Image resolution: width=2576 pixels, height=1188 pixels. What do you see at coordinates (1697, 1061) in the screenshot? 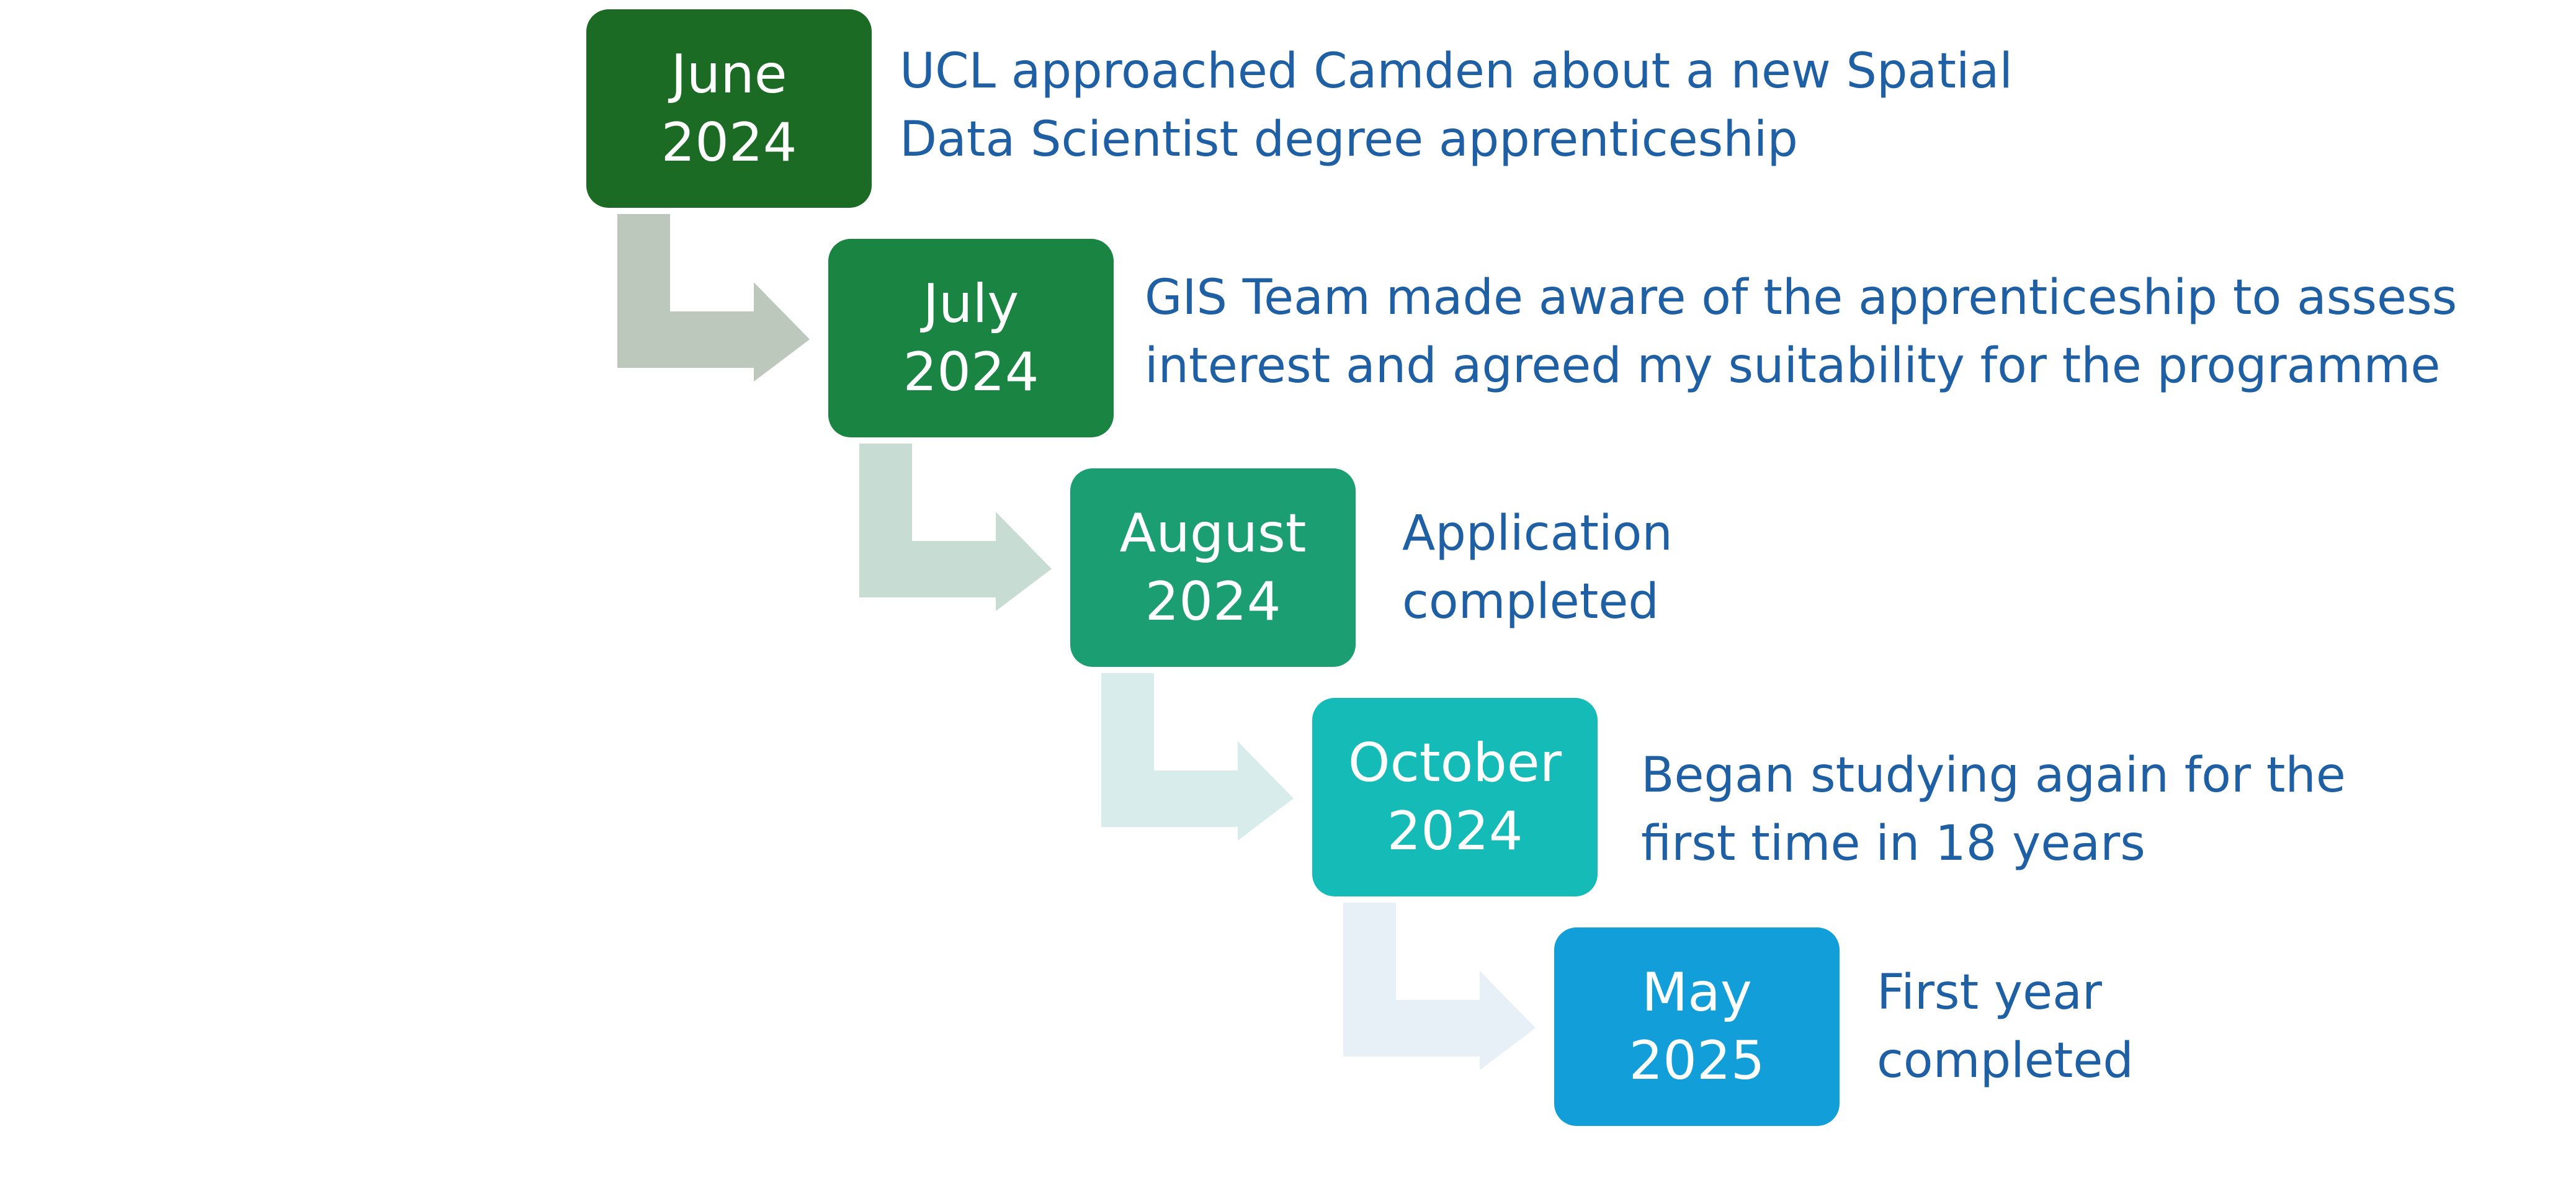
I see `date-year: 2025` at bounding box center [1697, 1061].